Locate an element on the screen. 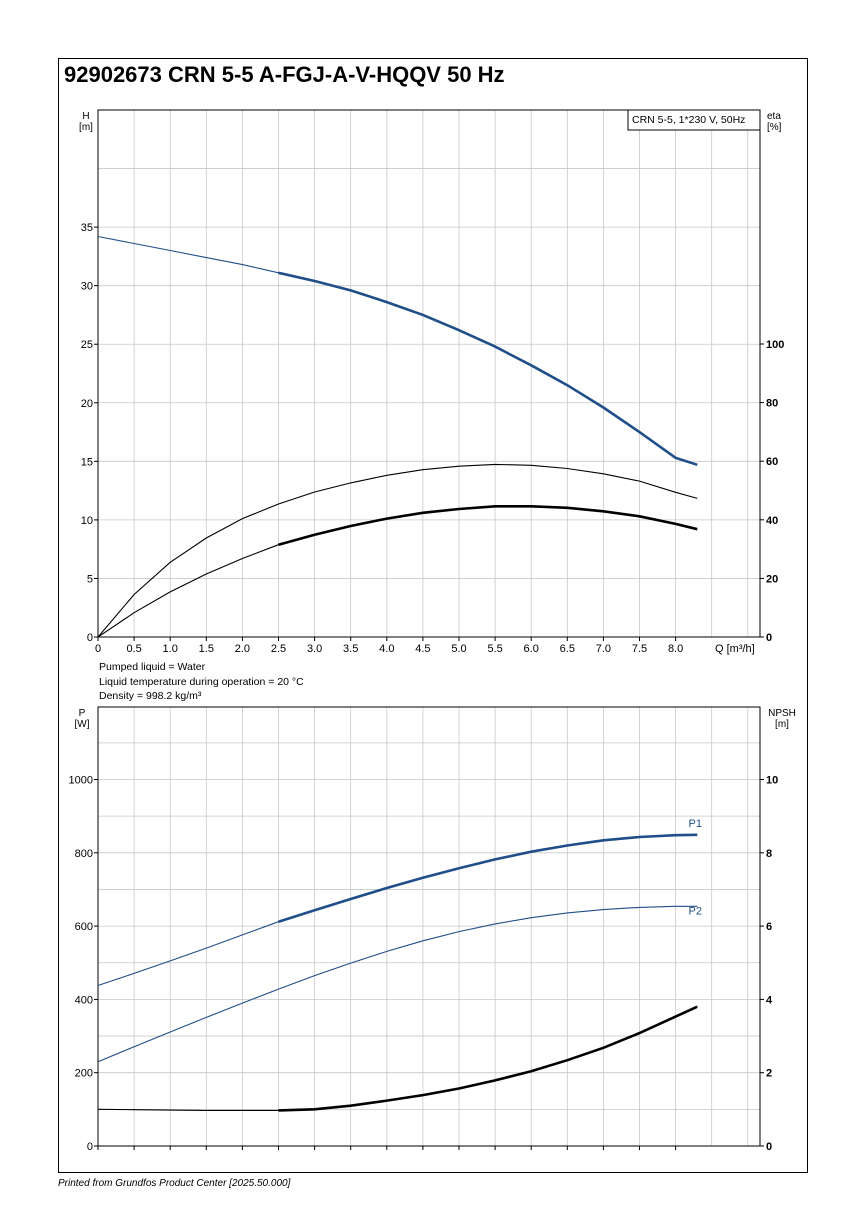 Image resolution: width=868 pixels, height=1232 pixels. x-tick-label: 6.5 is located at coordinates (567, 649).